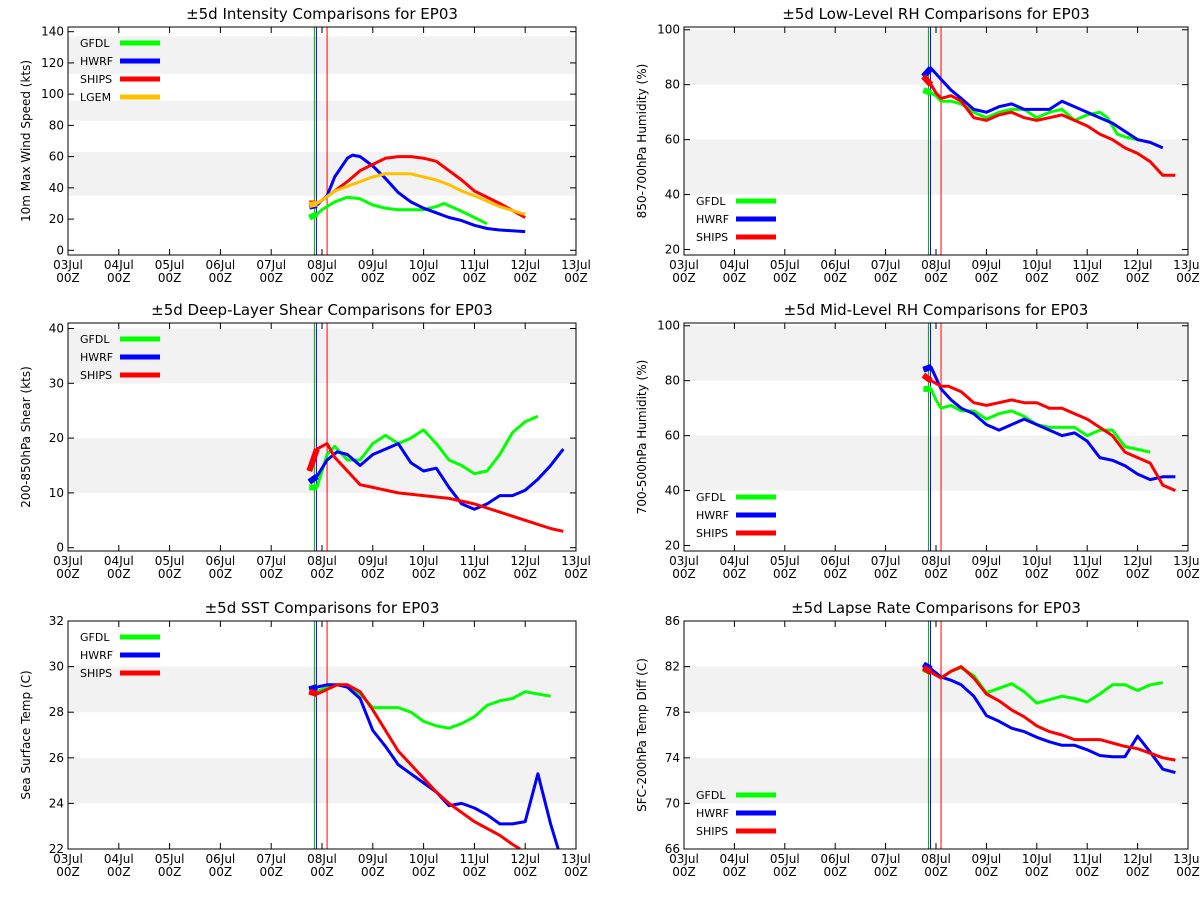 The image size is (1200, 900). I want to click on y-axis-label: Sea Surface Temp (C), so click(26, 734).